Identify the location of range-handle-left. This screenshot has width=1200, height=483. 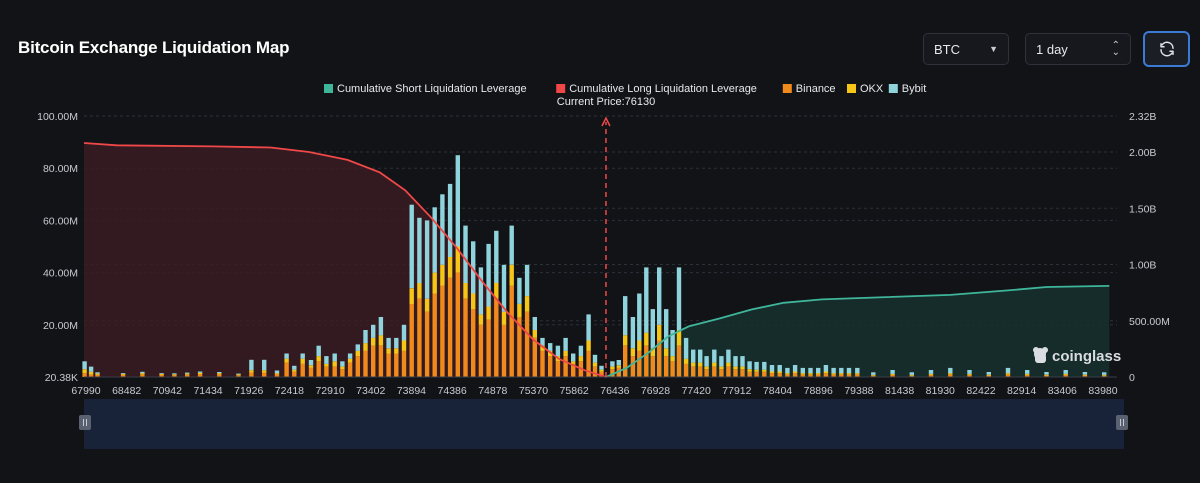
(85, 422).